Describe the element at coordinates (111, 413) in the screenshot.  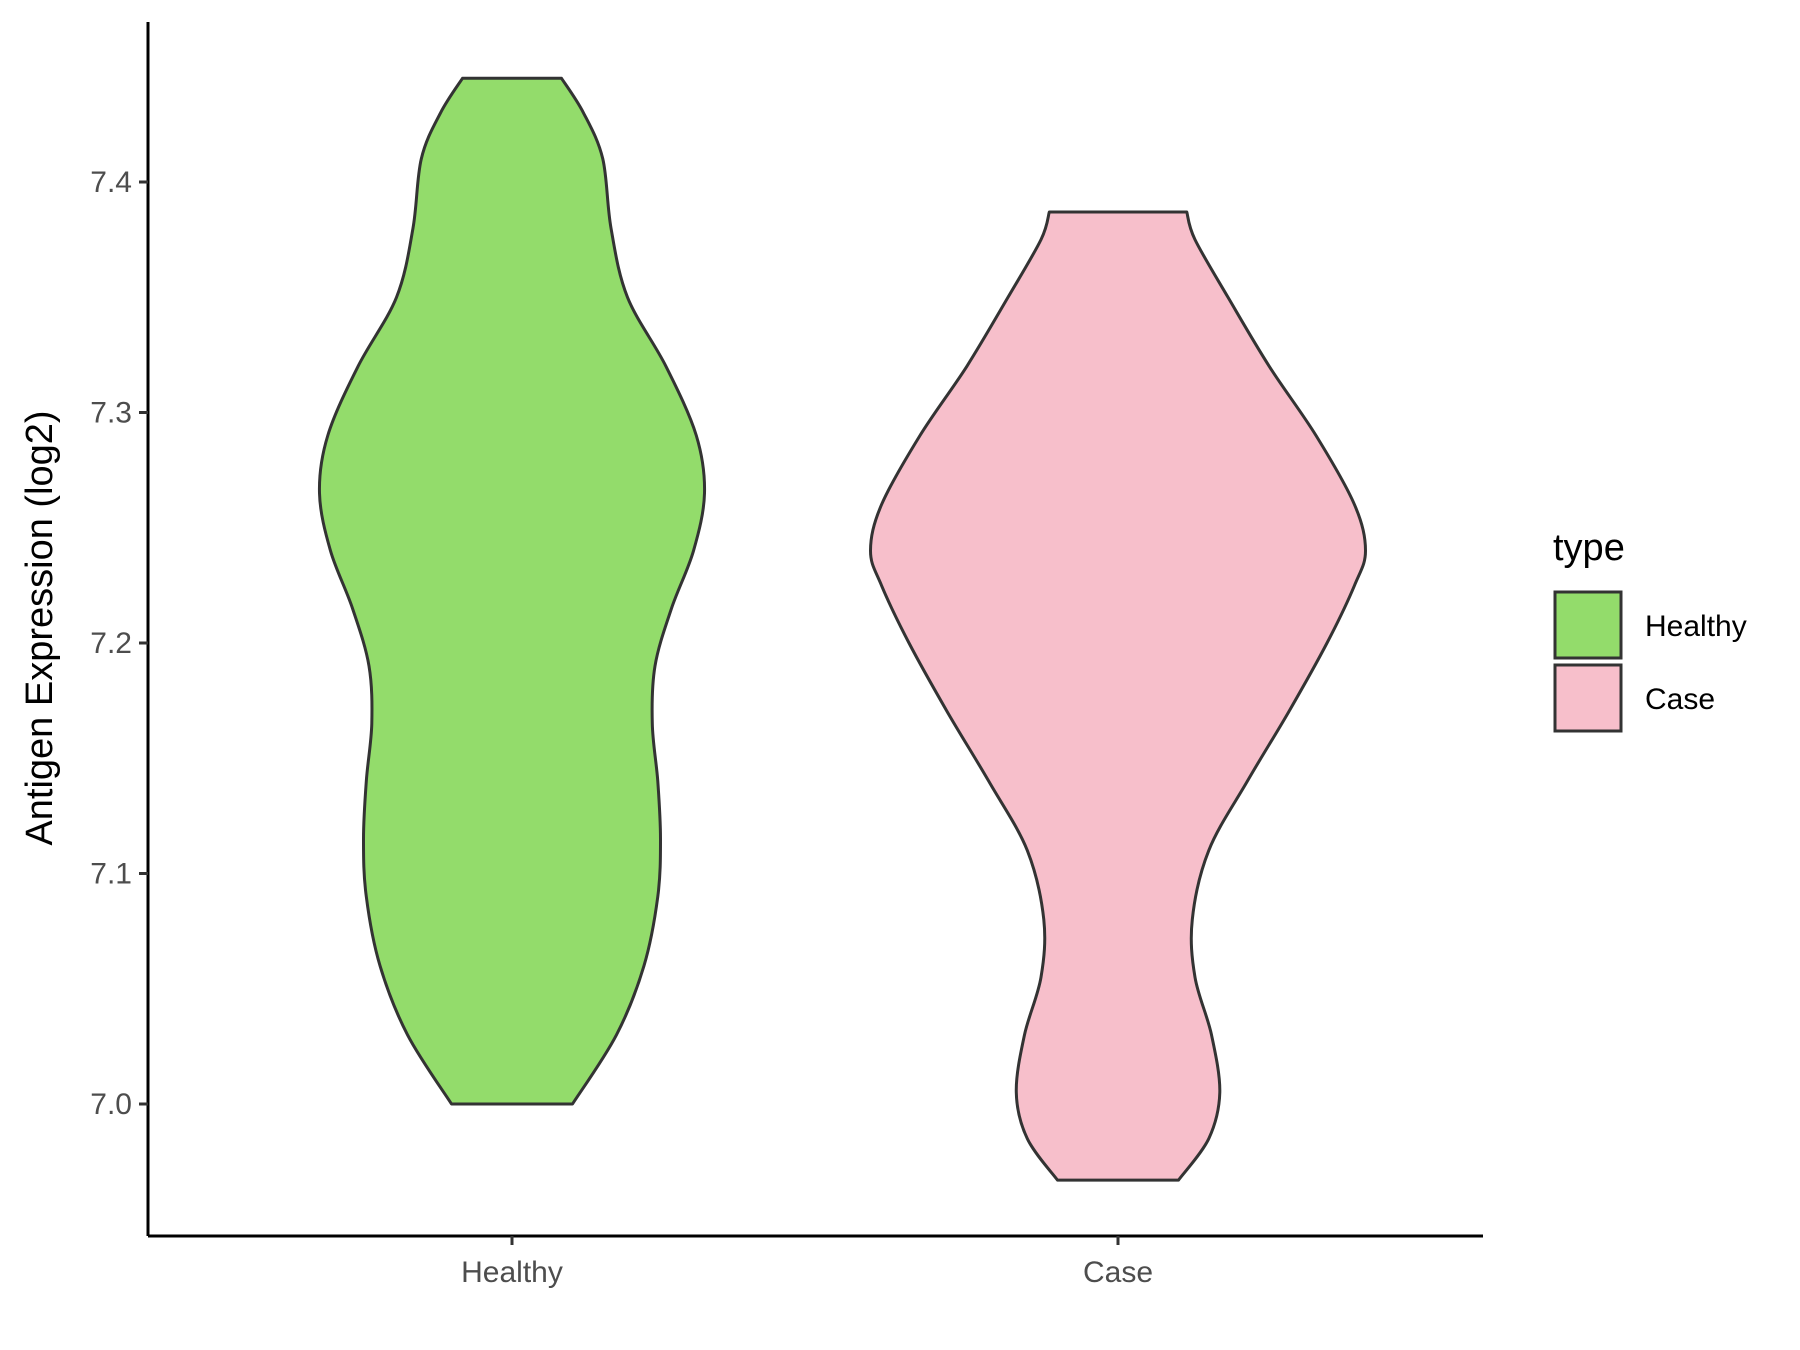
I see `y-tick-label: 7.3` at that location.